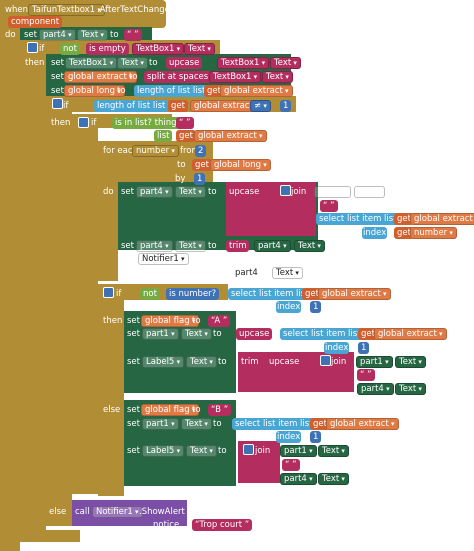 The width and height of the screenshot is (474, 551). What do you see at coordinates (193, 294) in the screenshot?
I see `block-label: is number?` at bounding box center [193, 294].